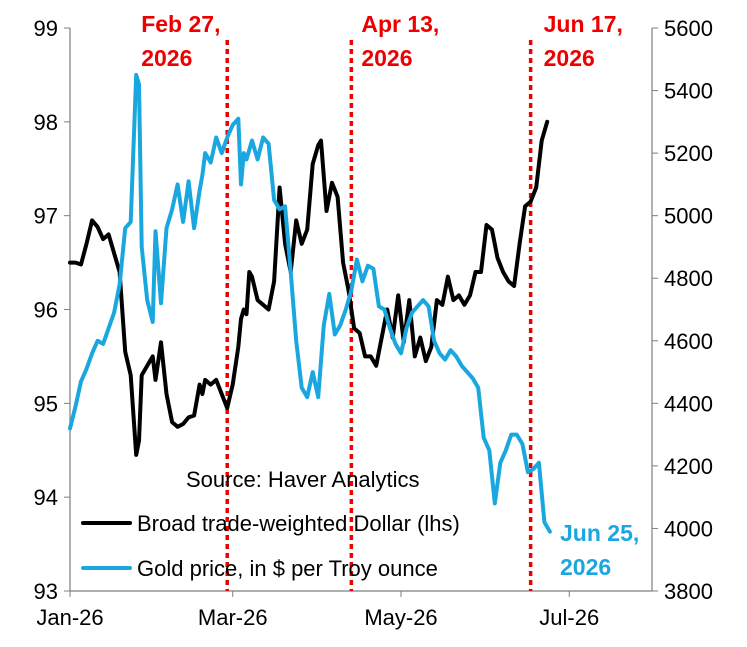 The width and height of the screenshot is (747, 647). I want to click on left-tick-label: 97, so click(46, 216).